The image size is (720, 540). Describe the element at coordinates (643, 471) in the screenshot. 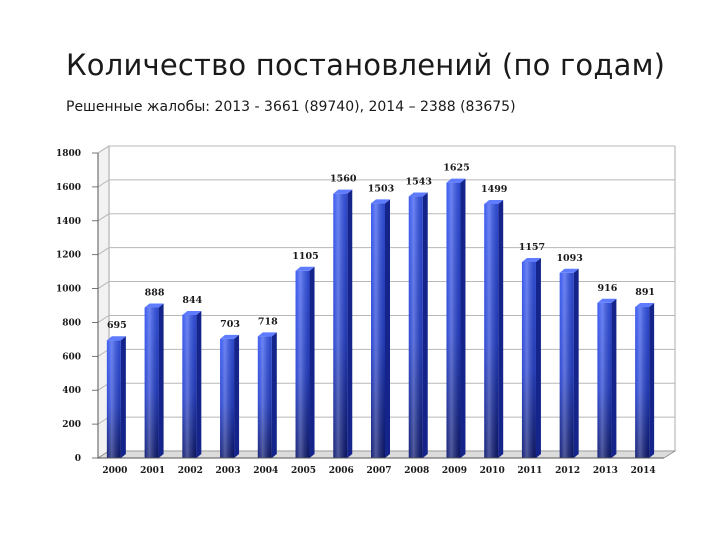

I see `x-tick-label: 2014` at that location.